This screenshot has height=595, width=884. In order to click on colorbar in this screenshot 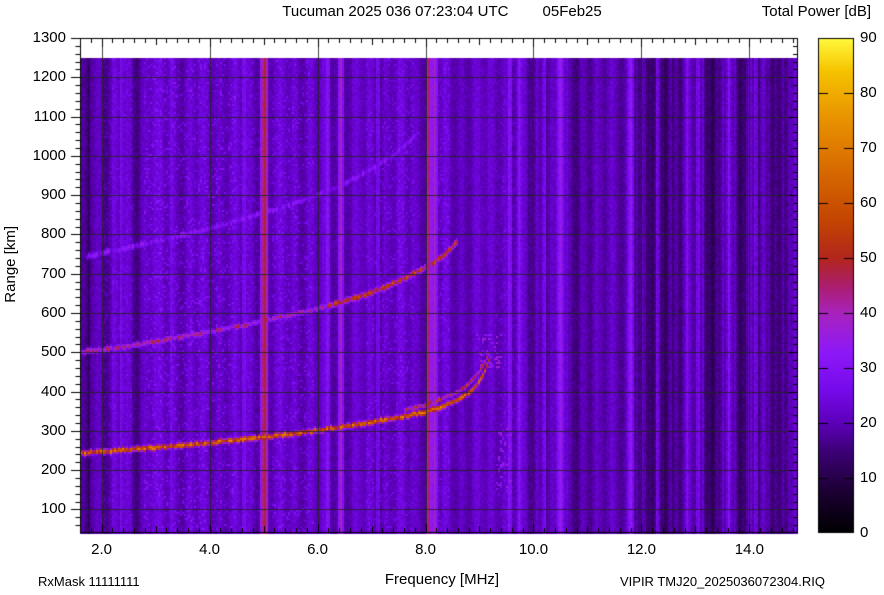, I will do `click(836, 285)`.